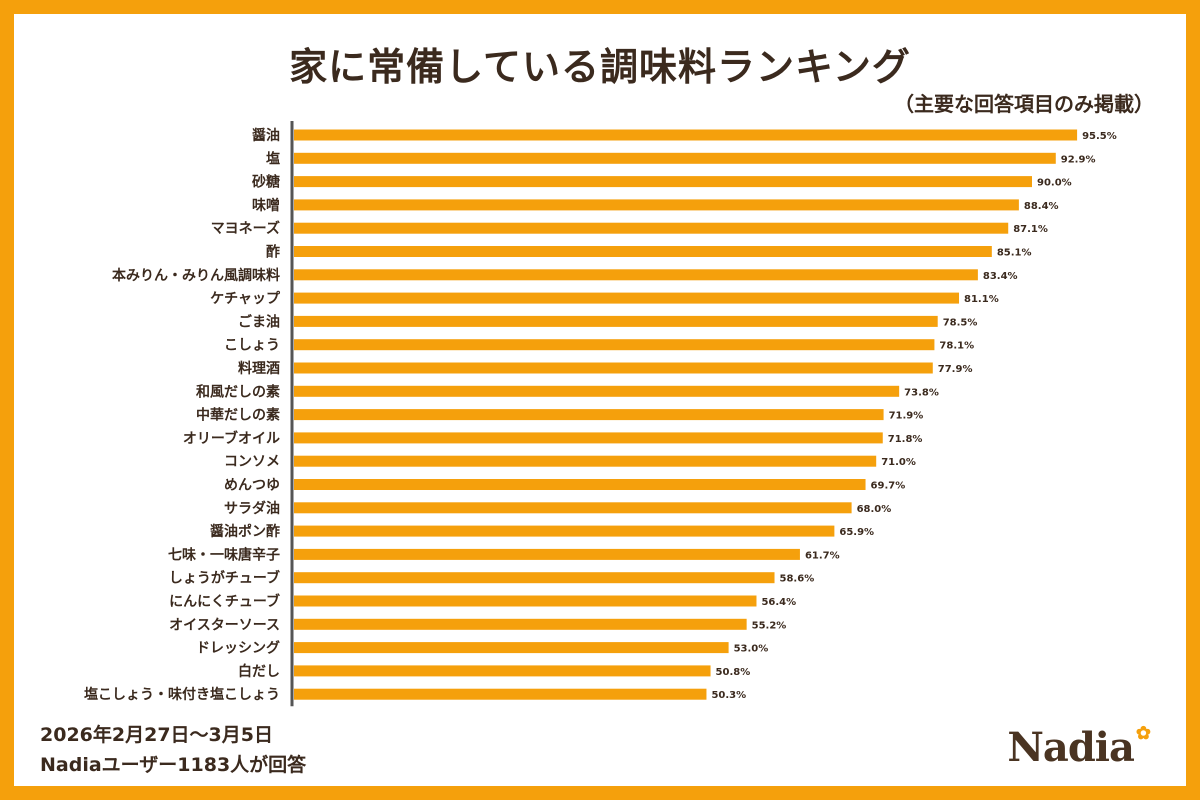  What do you see at coordinates (1041, 206) in the screenshot?
I see `value-label: 88.4%` at bounding box center [1041, 206].